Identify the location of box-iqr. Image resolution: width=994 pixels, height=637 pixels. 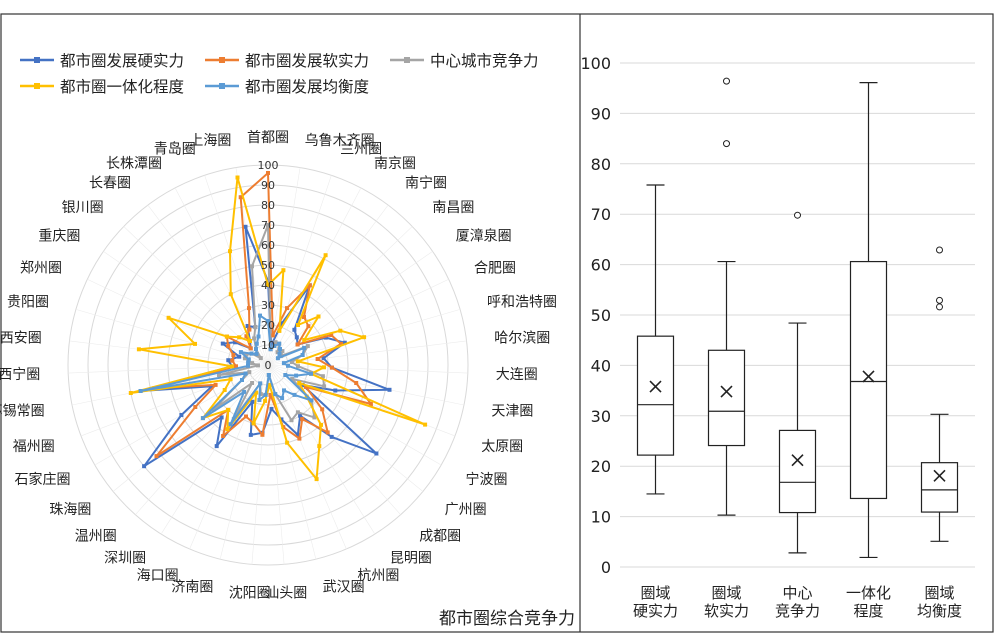
(655, 395).